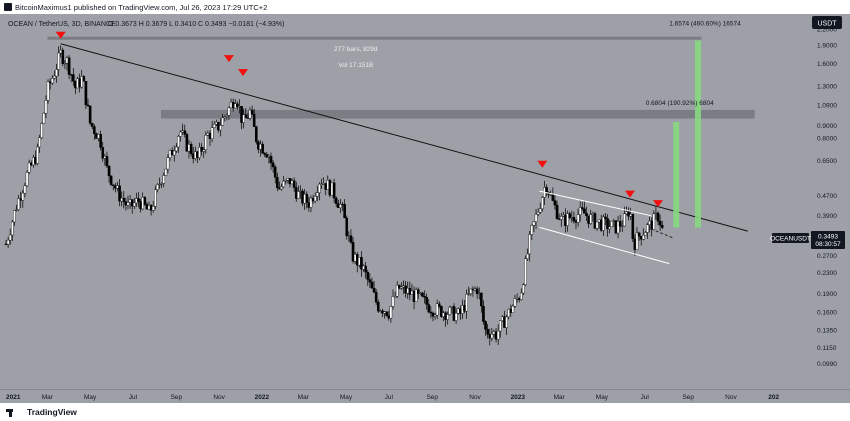  Describe the element at coordinates (827, 196) in the screenshot. I see `price-tick-label: 0.4700` at that location.